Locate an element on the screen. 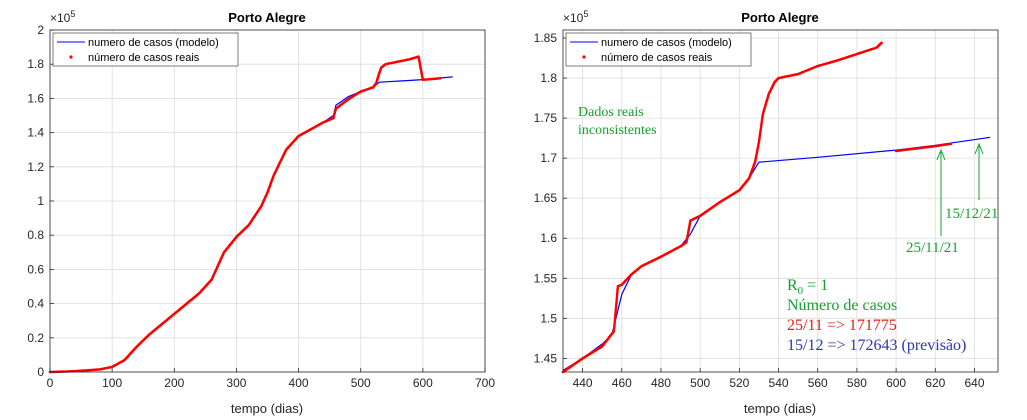  left-y-exponent-base: ×10 is located at coordinates (60, 18).